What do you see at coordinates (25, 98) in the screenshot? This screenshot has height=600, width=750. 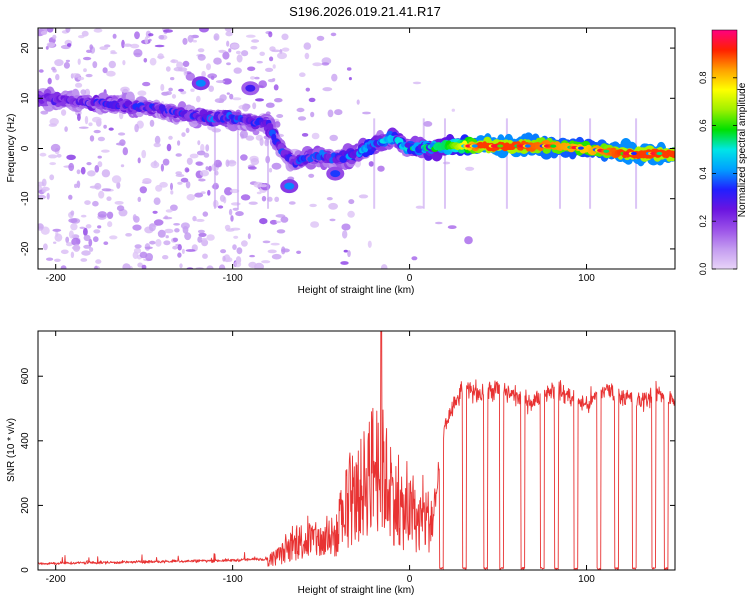 I see `spectrogram-y-tick-label: 10` at bounding box center [25, 98].